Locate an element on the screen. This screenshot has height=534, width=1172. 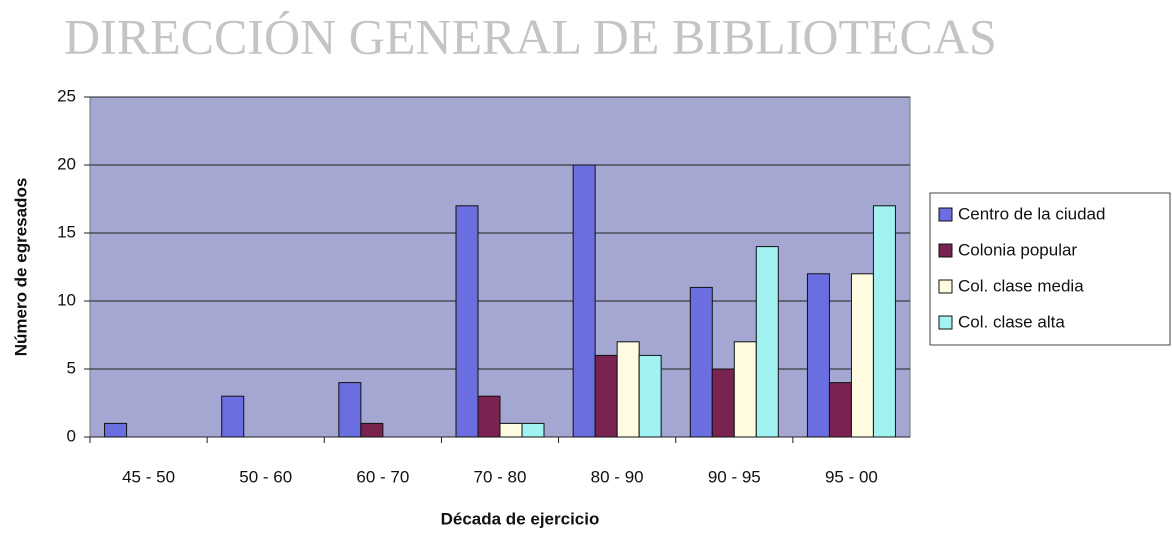
y-tick-label: 15 is located at coordinates (66, 231).